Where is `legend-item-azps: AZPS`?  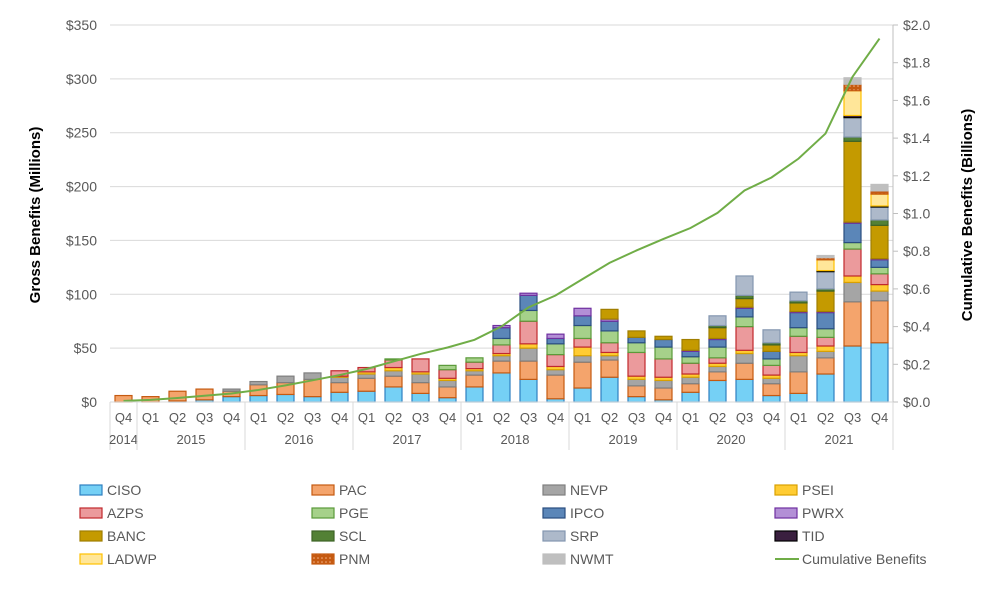
legend-item-azps: AZPS is located at coordinates (111, 513).